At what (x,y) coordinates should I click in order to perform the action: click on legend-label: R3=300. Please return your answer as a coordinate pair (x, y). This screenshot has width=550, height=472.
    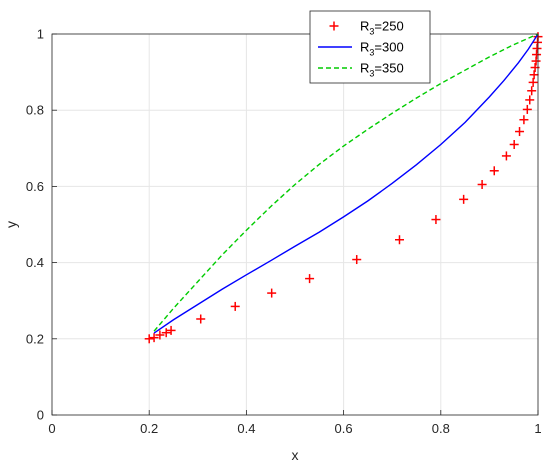
    Looking at the image, I should click on (382, 49).